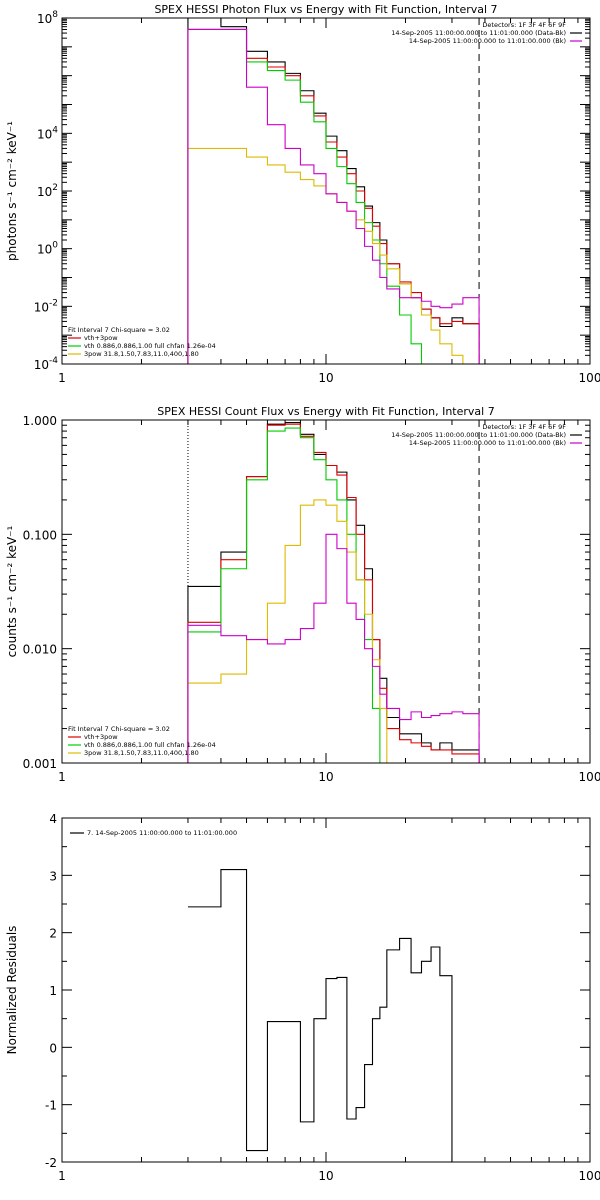 This screenshot has height=1200, width=600. What do you see at coordinates (40, 535) in the screenshot?
I see `y-tick-label: 0.100` at bounding box center [40, 535].